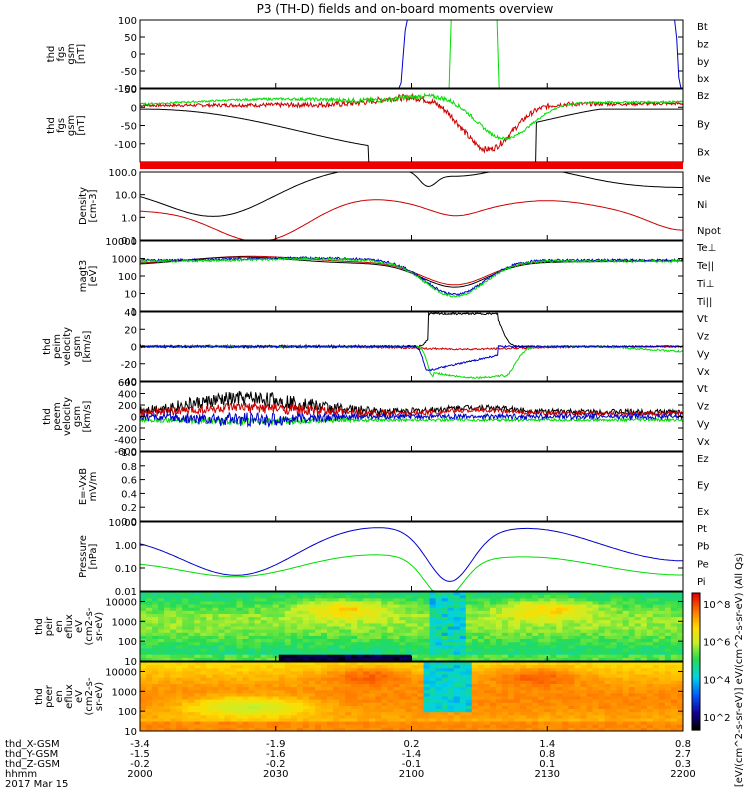 The image size is (750, 800). I want to click on y-tick-label: 1.0, so click(129, 218).